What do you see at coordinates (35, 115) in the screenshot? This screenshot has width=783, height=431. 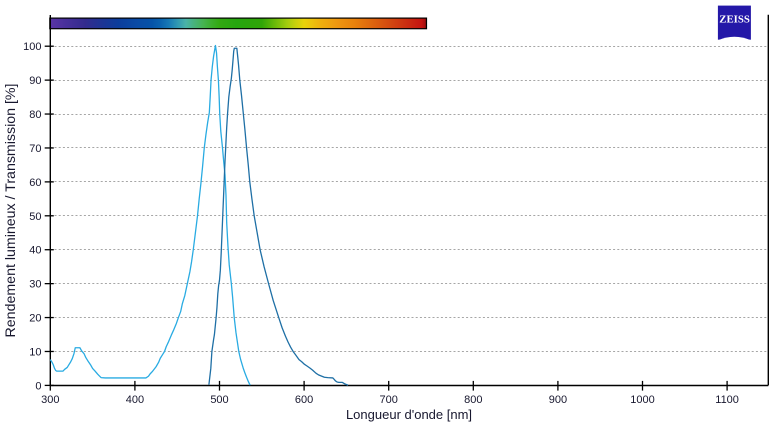 I see `svg-text: 80` at bounding box center [35, 115].